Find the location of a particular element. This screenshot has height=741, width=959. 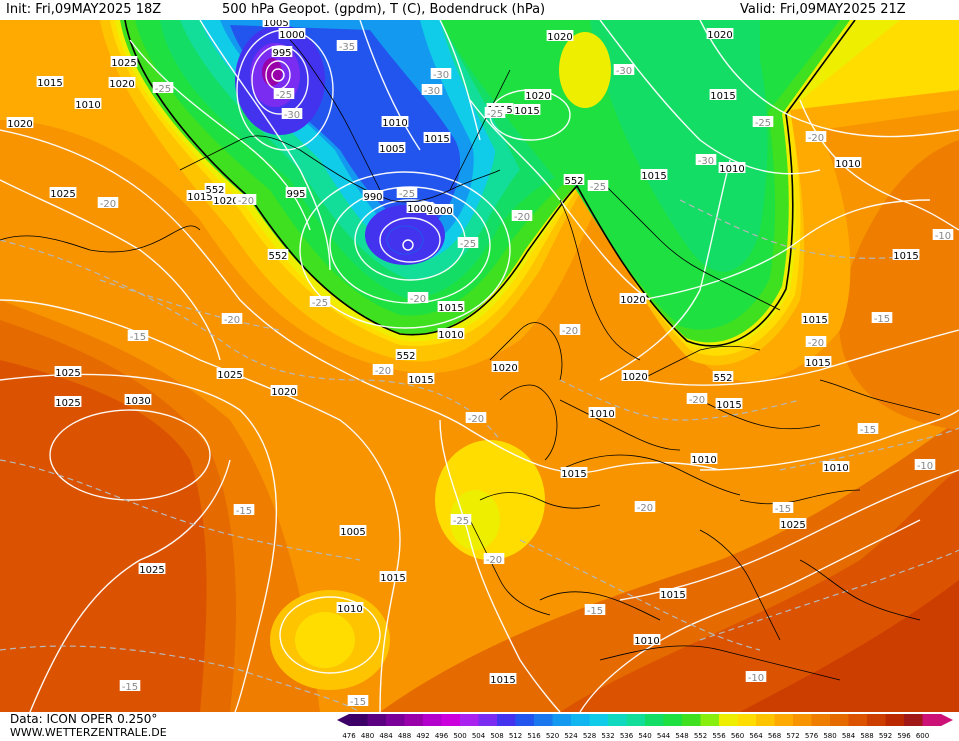

colorbar-tick-label: 512 is located at coordinates (515, 736).